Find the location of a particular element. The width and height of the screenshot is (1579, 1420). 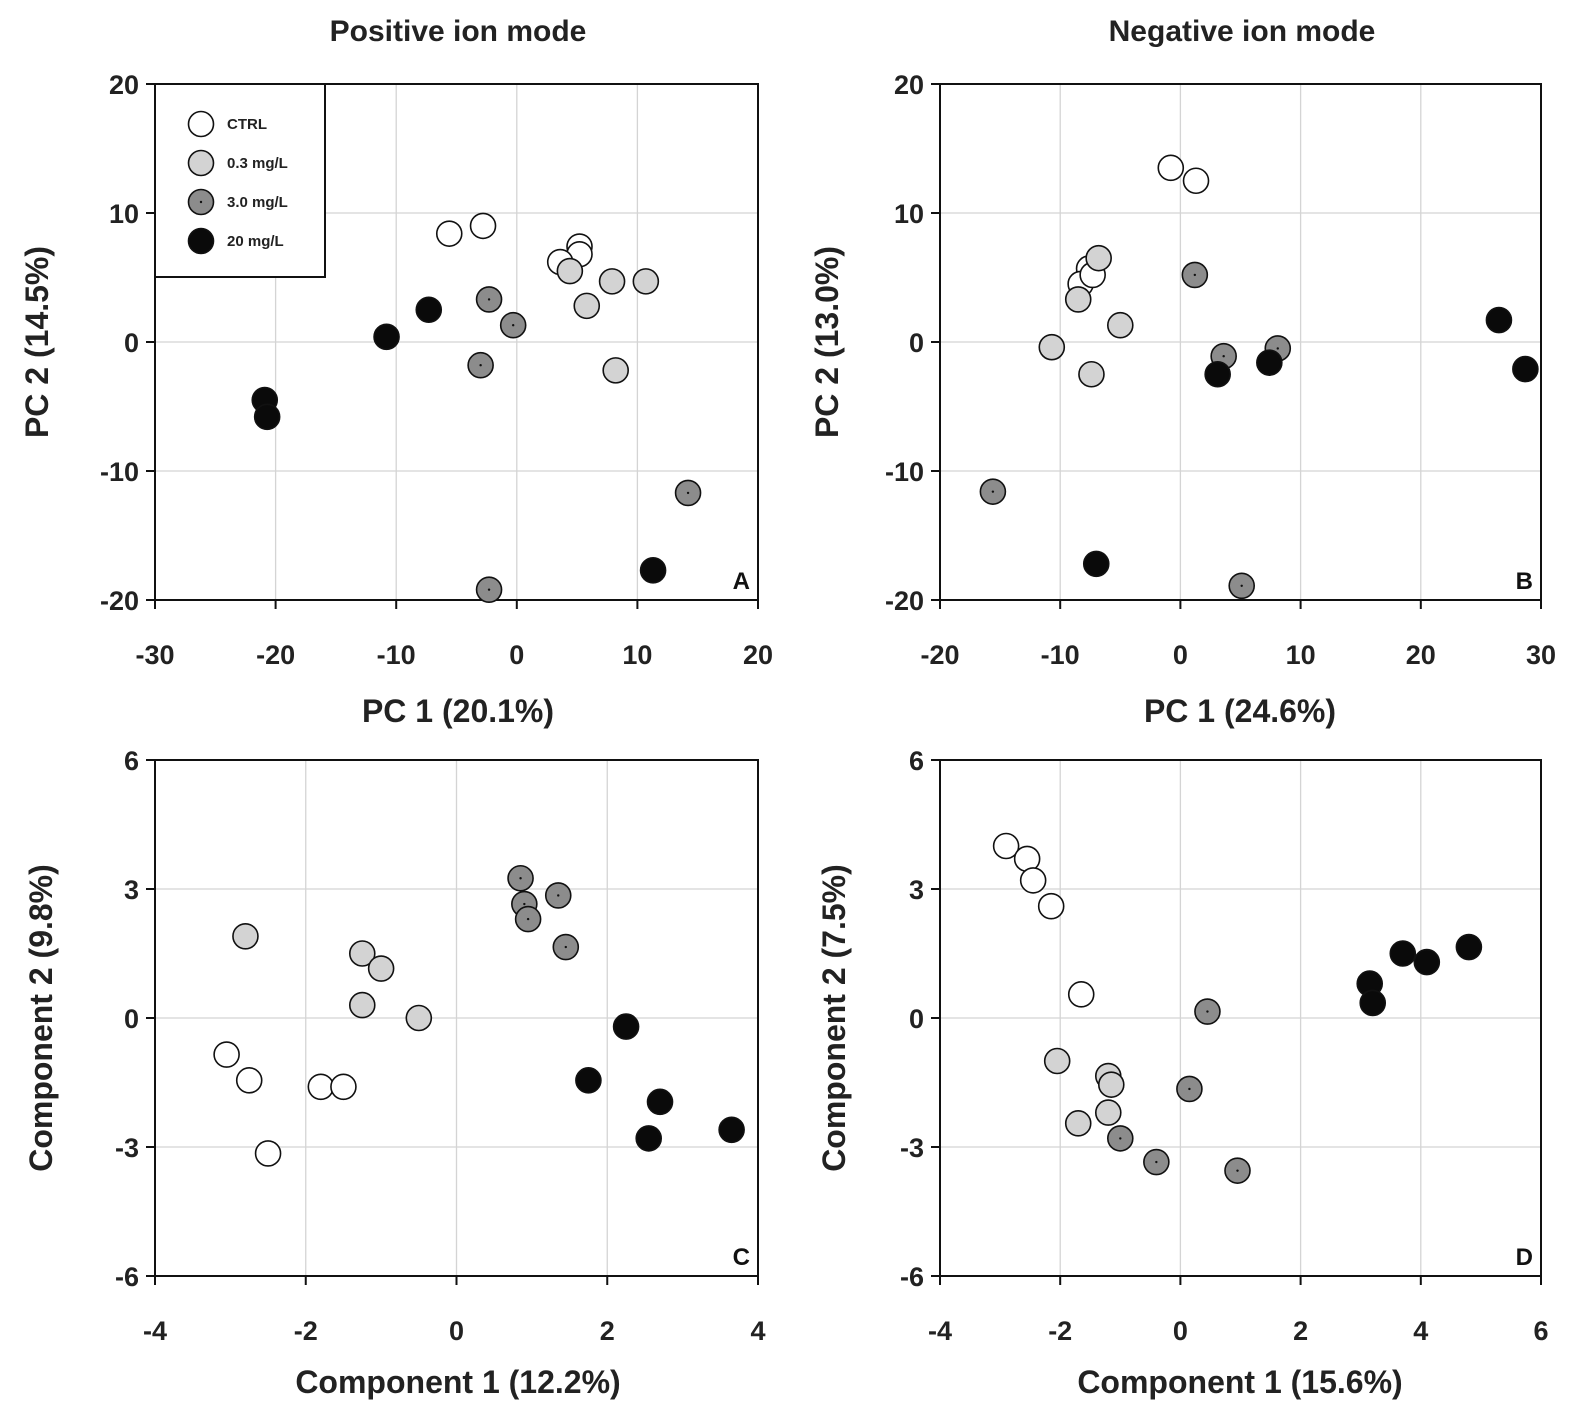

x-tick-label: 2 is located at coordinates (1300, 1331).